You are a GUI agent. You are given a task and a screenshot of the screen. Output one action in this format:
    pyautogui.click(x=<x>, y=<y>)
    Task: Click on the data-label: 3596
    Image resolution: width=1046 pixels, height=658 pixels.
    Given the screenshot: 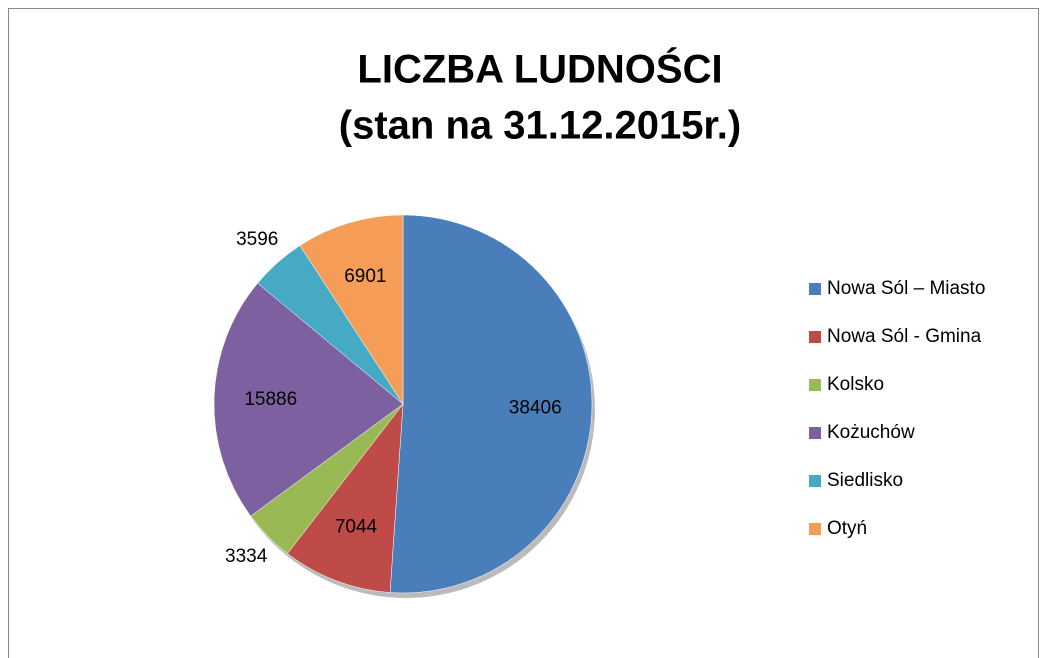 What is the action you would take?
    pyautogui.click(x=257, y=239)
    